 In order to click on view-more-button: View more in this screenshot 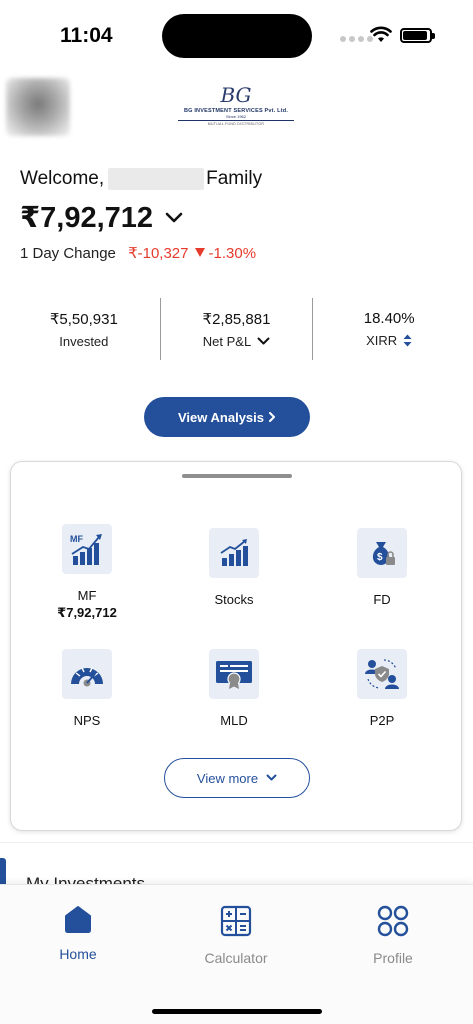, I will do `click(237, 778)`.